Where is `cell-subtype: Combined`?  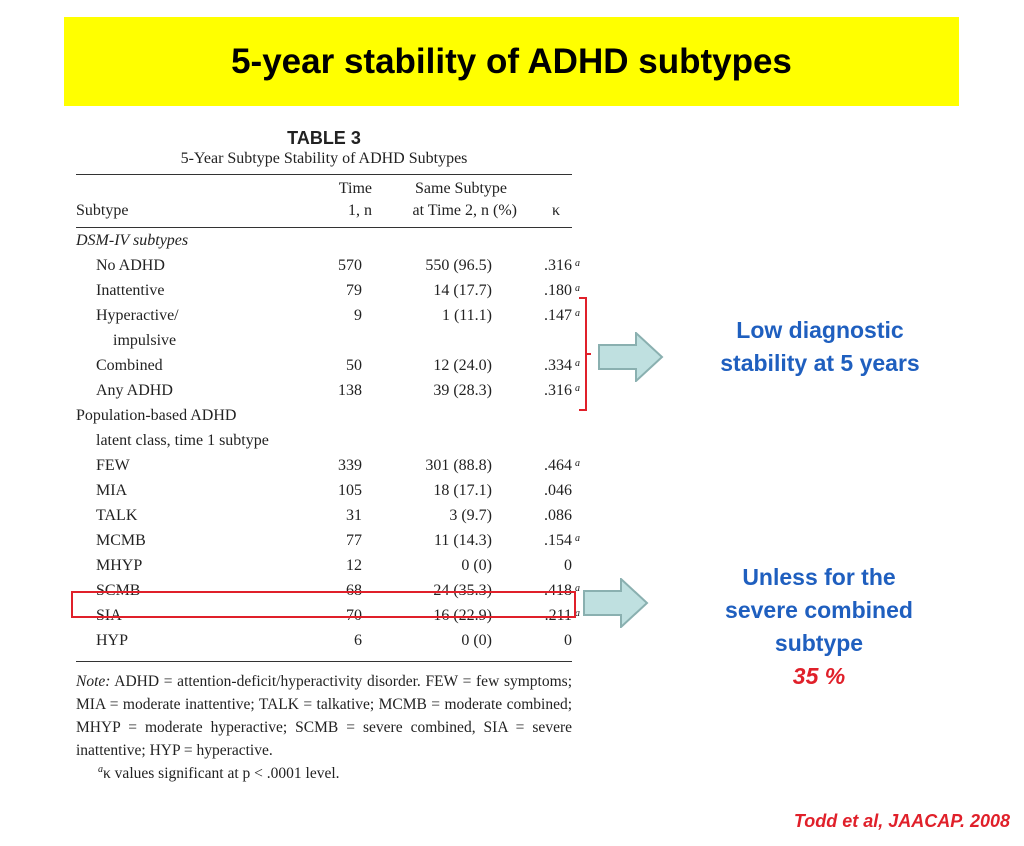 cell-subtype: Combined is located at coordinates (129, 365).